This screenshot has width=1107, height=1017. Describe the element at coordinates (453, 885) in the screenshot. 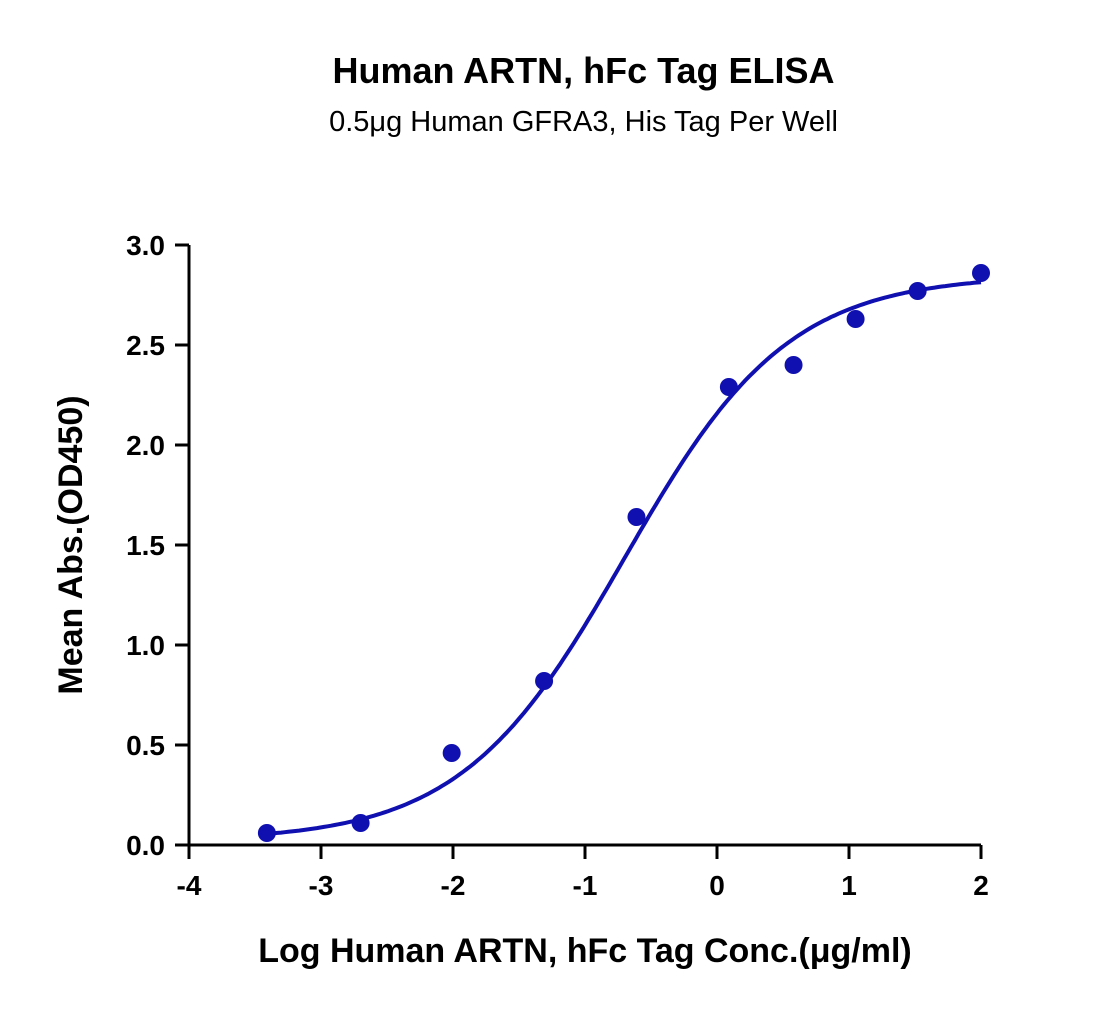

I see `x-tick-label: -2` at that location.